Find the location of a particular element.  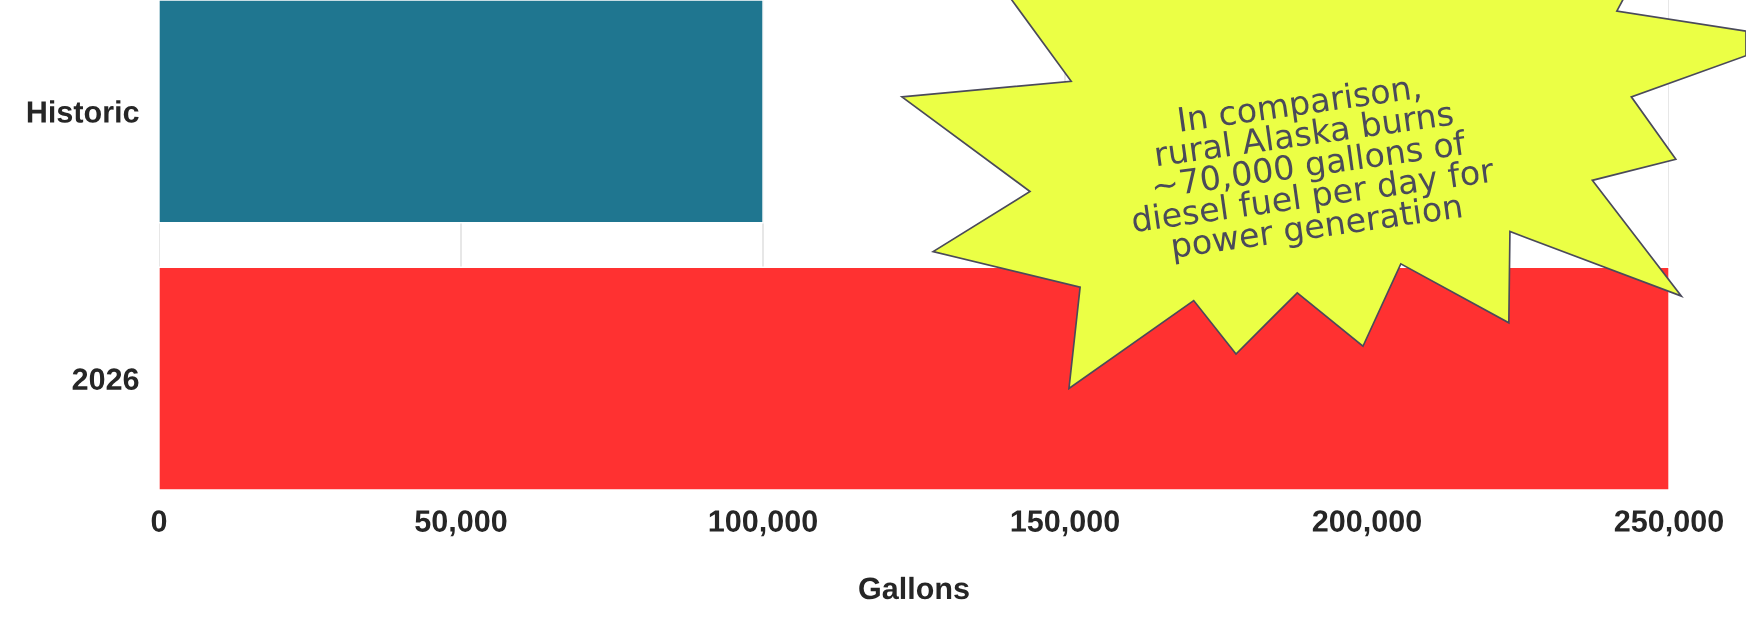

x-tick-label: 150,000 is located at coordinates (1065, 523).